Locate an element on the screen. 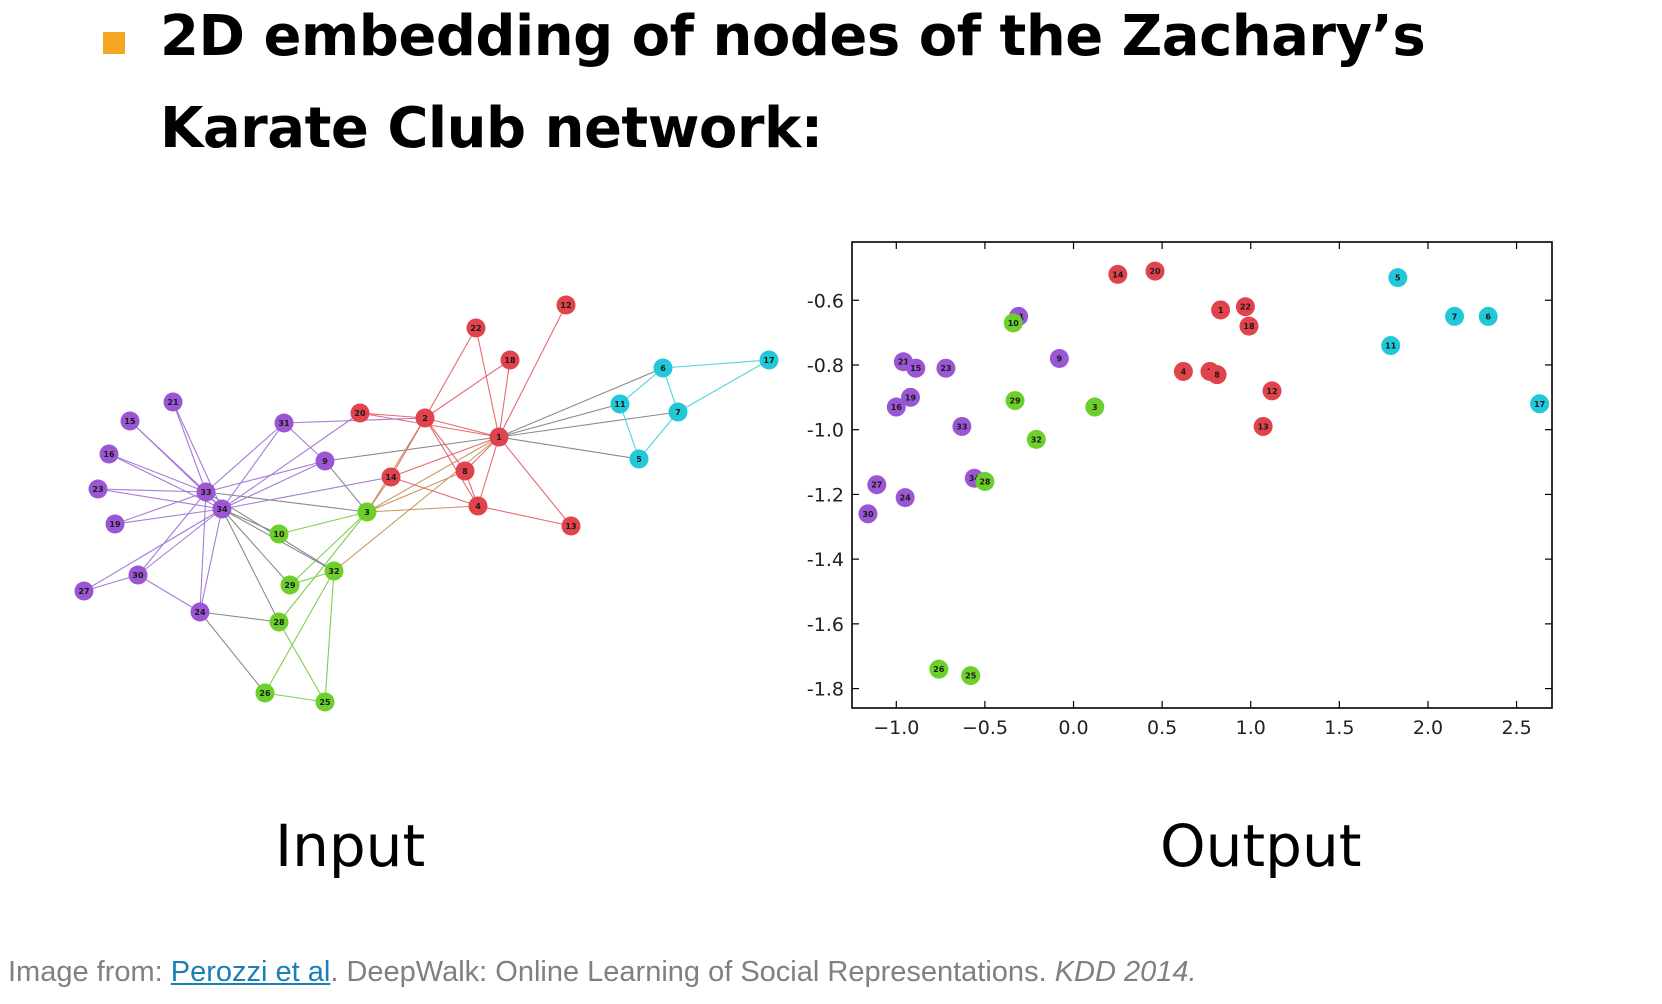  graph-node: 6 is located at coordinates (663, 368).